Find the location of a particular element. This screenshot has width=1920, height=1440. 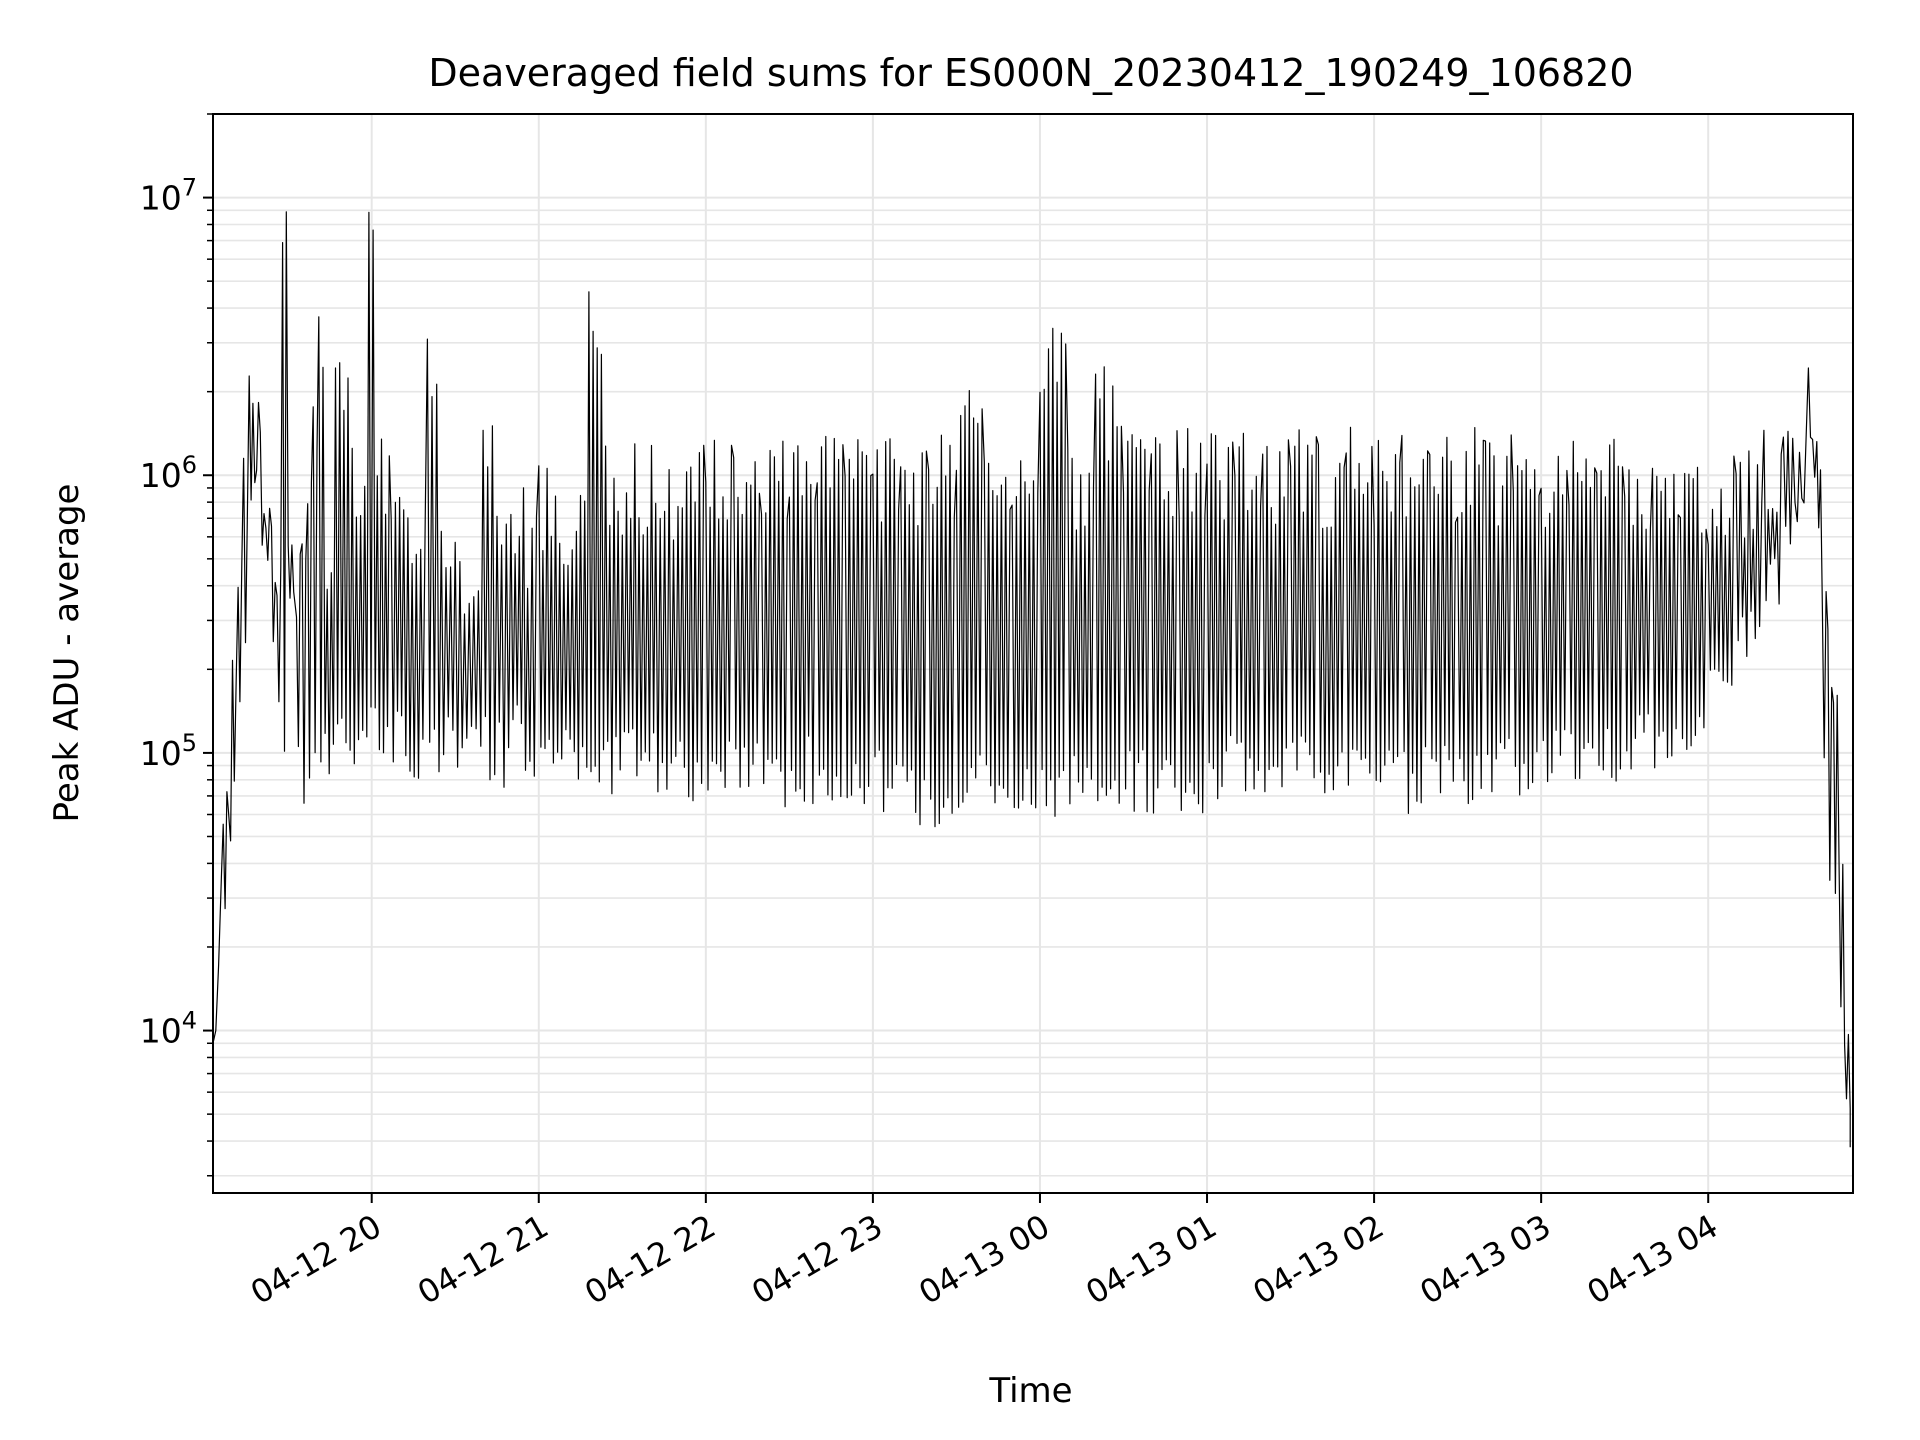

x-tick-label: 04-13 01 is located at coordinates (1151, 1259).